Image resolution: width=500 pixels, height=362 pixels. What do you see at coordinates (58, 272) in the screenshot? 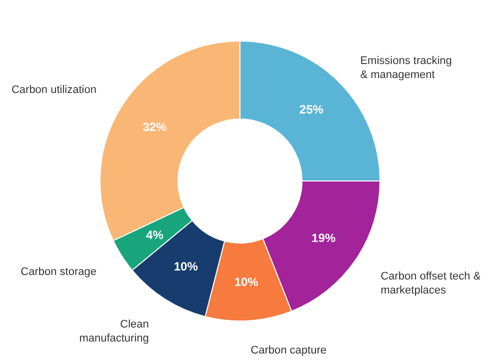
I see `slice-label: Carbon storage` at bounding box center [58, 272].